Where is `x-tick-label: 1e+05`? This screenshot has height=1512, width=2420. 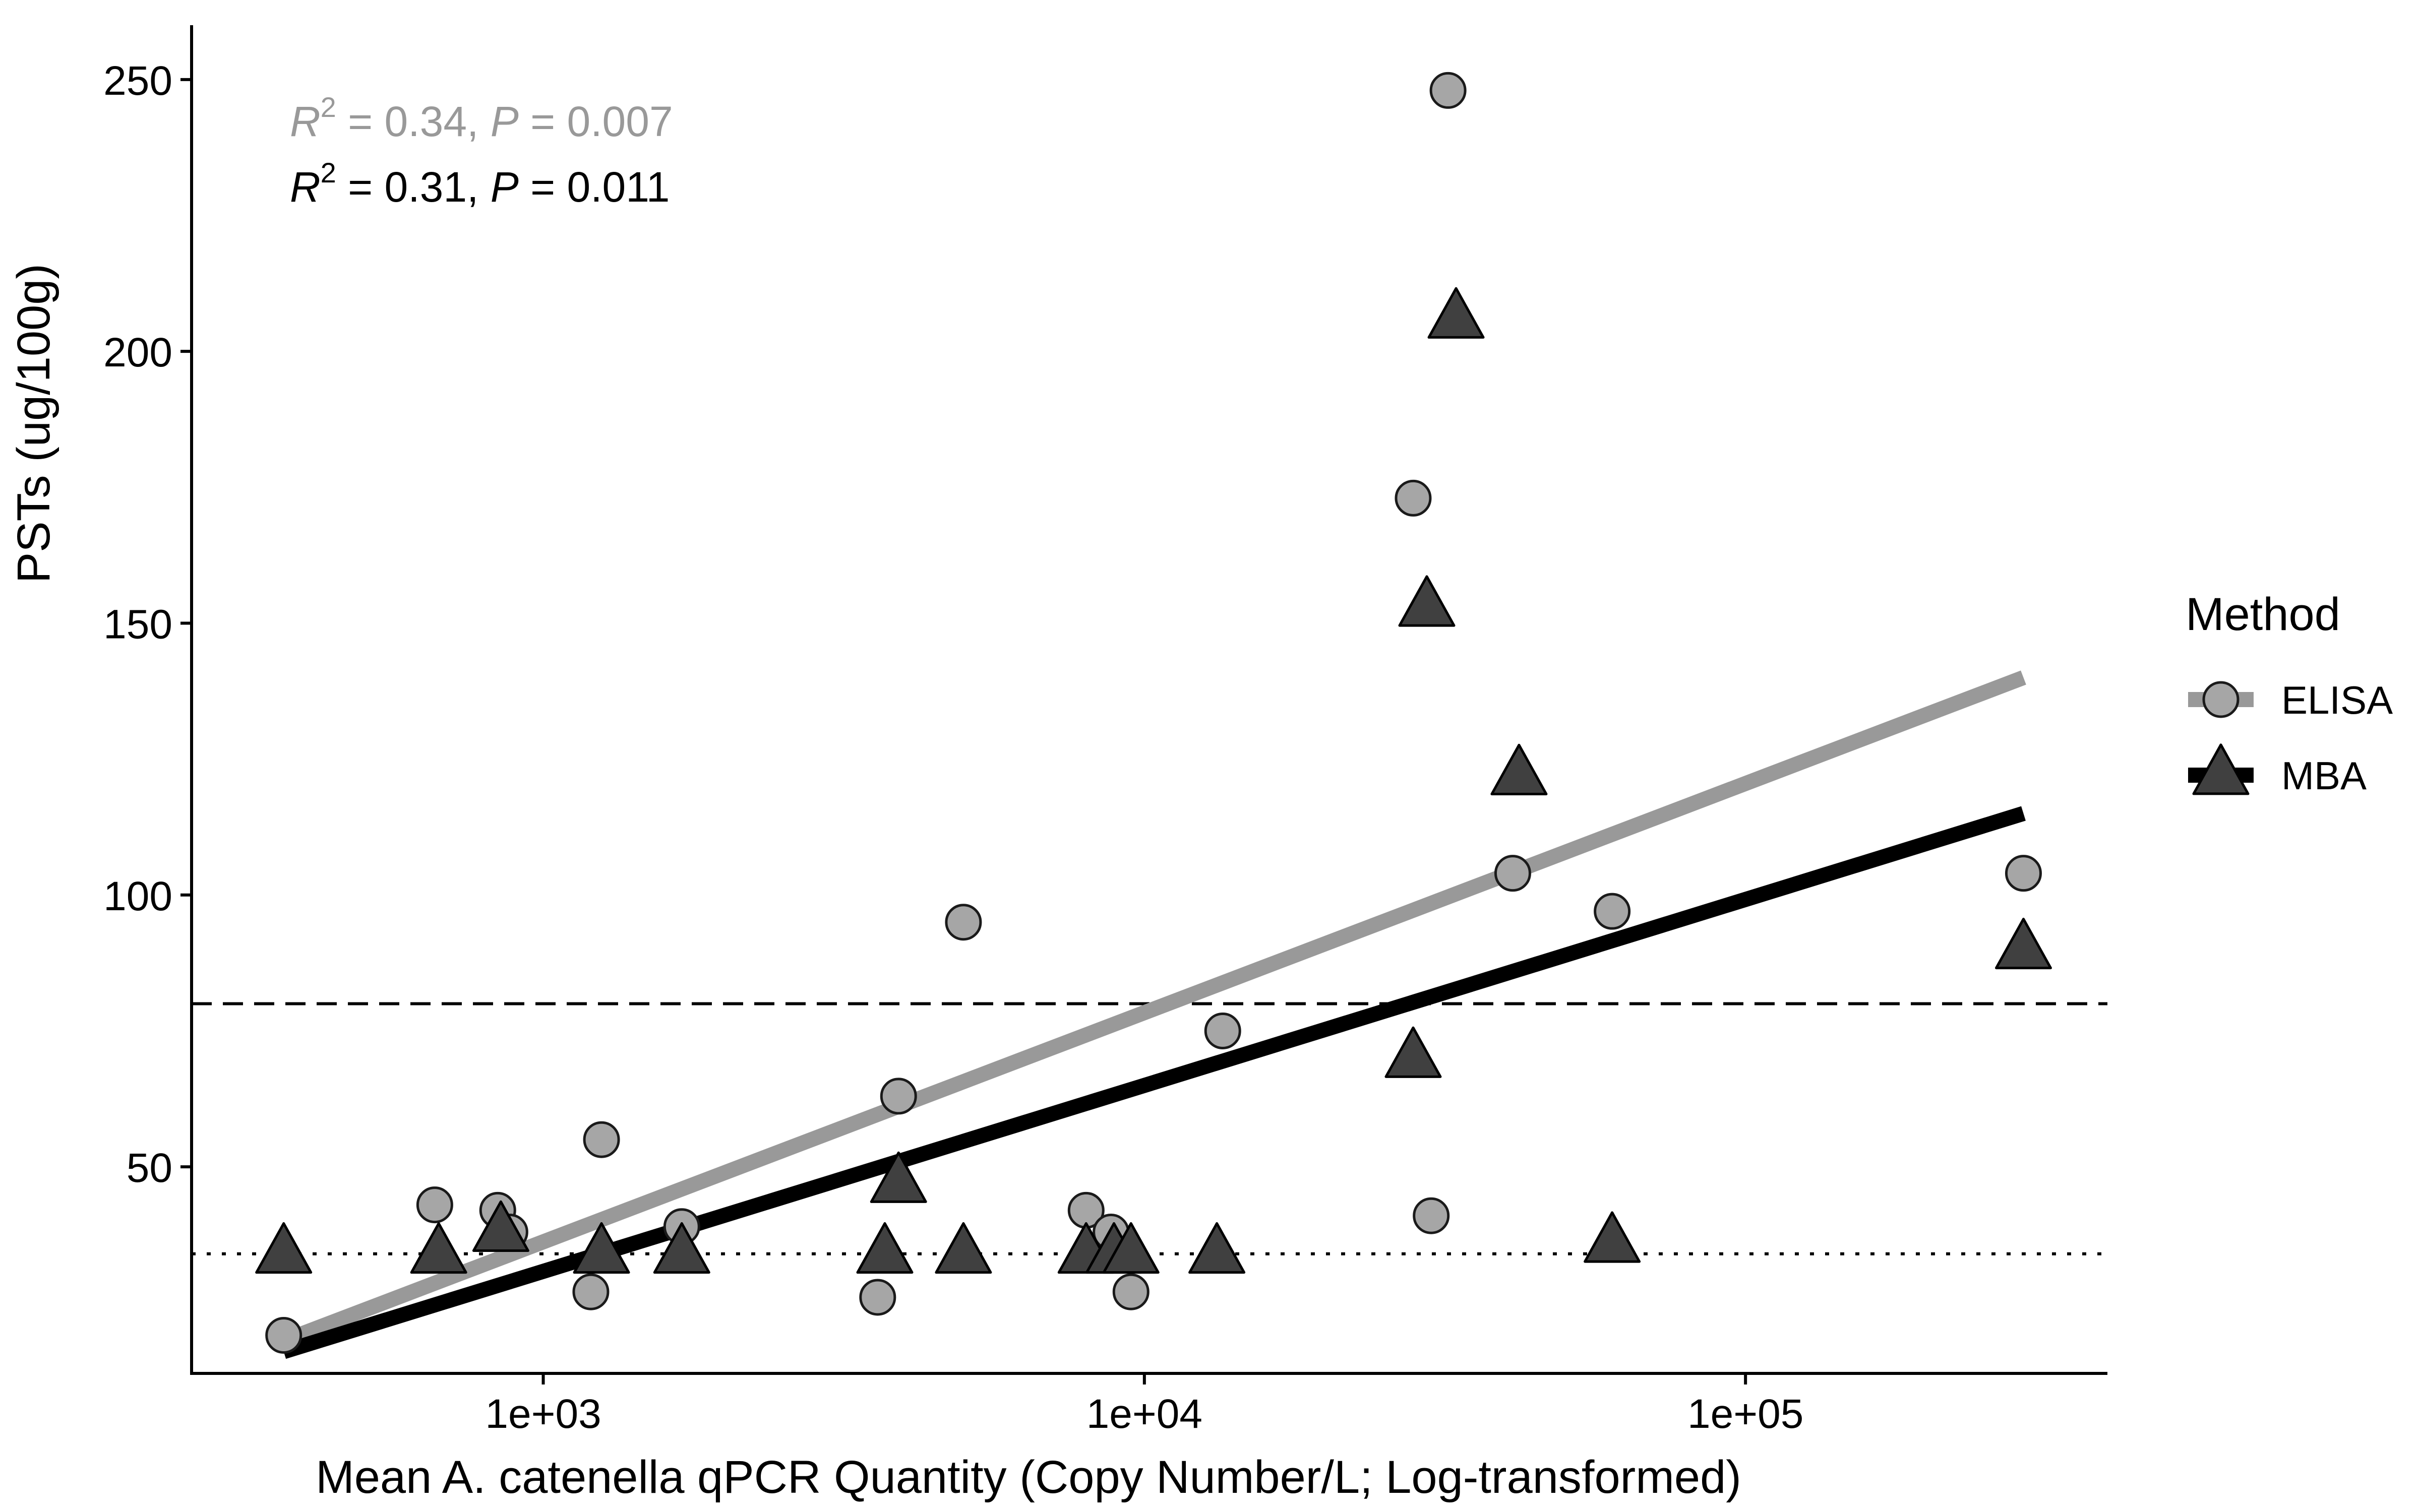
x-tick-label: 1e+05 is located at coordinates (1745, 1414).